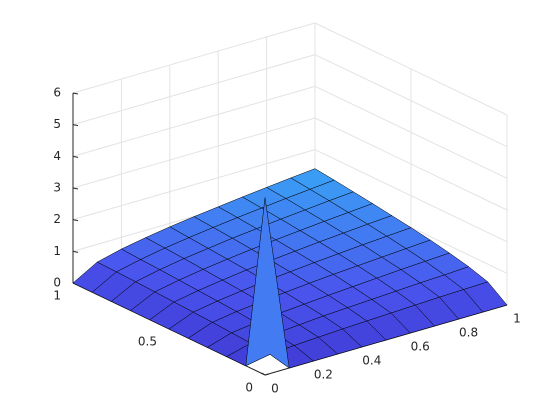 The width and height of the screenshot is (560, 420). What do you see at coordinates (57, 296) in the screenshot?
I see `y-tick-label: 1` at bounding box center [57, 296].